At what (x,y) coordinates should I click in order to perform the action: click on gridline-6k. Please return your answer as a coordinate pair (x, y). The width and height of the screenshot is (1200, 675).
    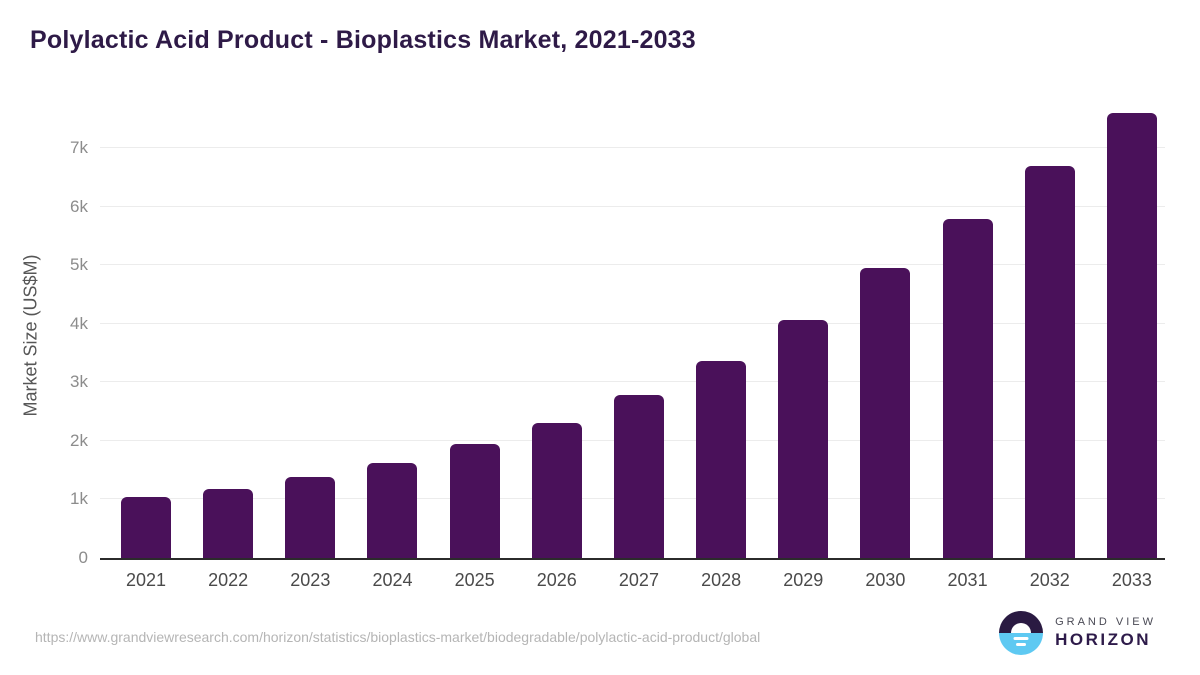
    Looking at the image, I should click on (632, 206).